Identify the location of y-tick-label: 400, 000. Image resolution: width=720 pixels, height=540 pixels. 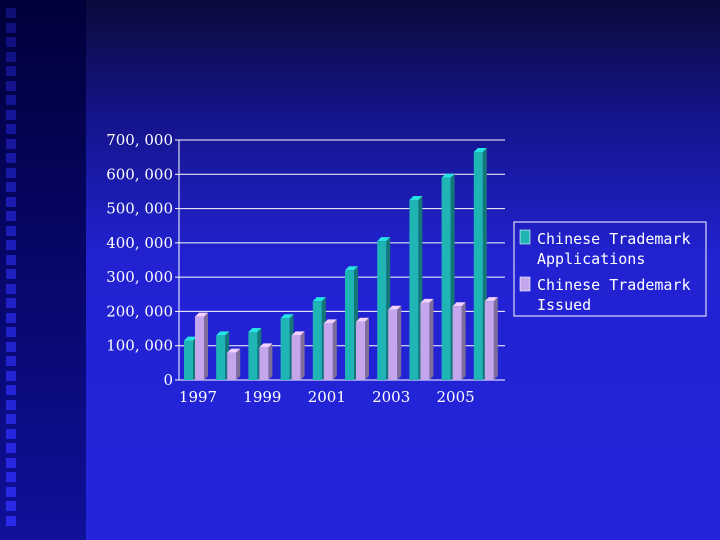
(139, 243).